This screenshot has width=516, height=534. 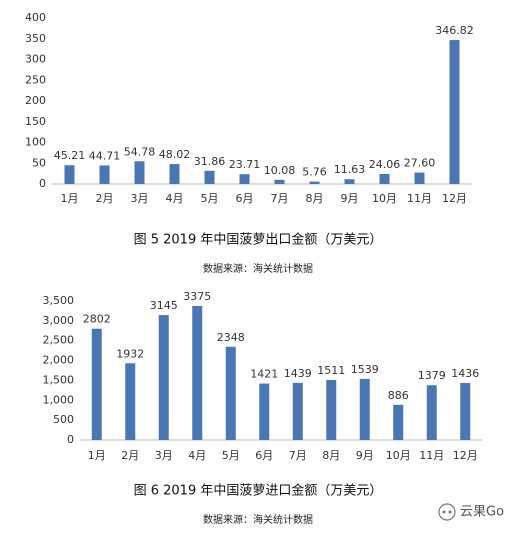 I want to click on y-tick-label: 250, so click(x=35, y=79).